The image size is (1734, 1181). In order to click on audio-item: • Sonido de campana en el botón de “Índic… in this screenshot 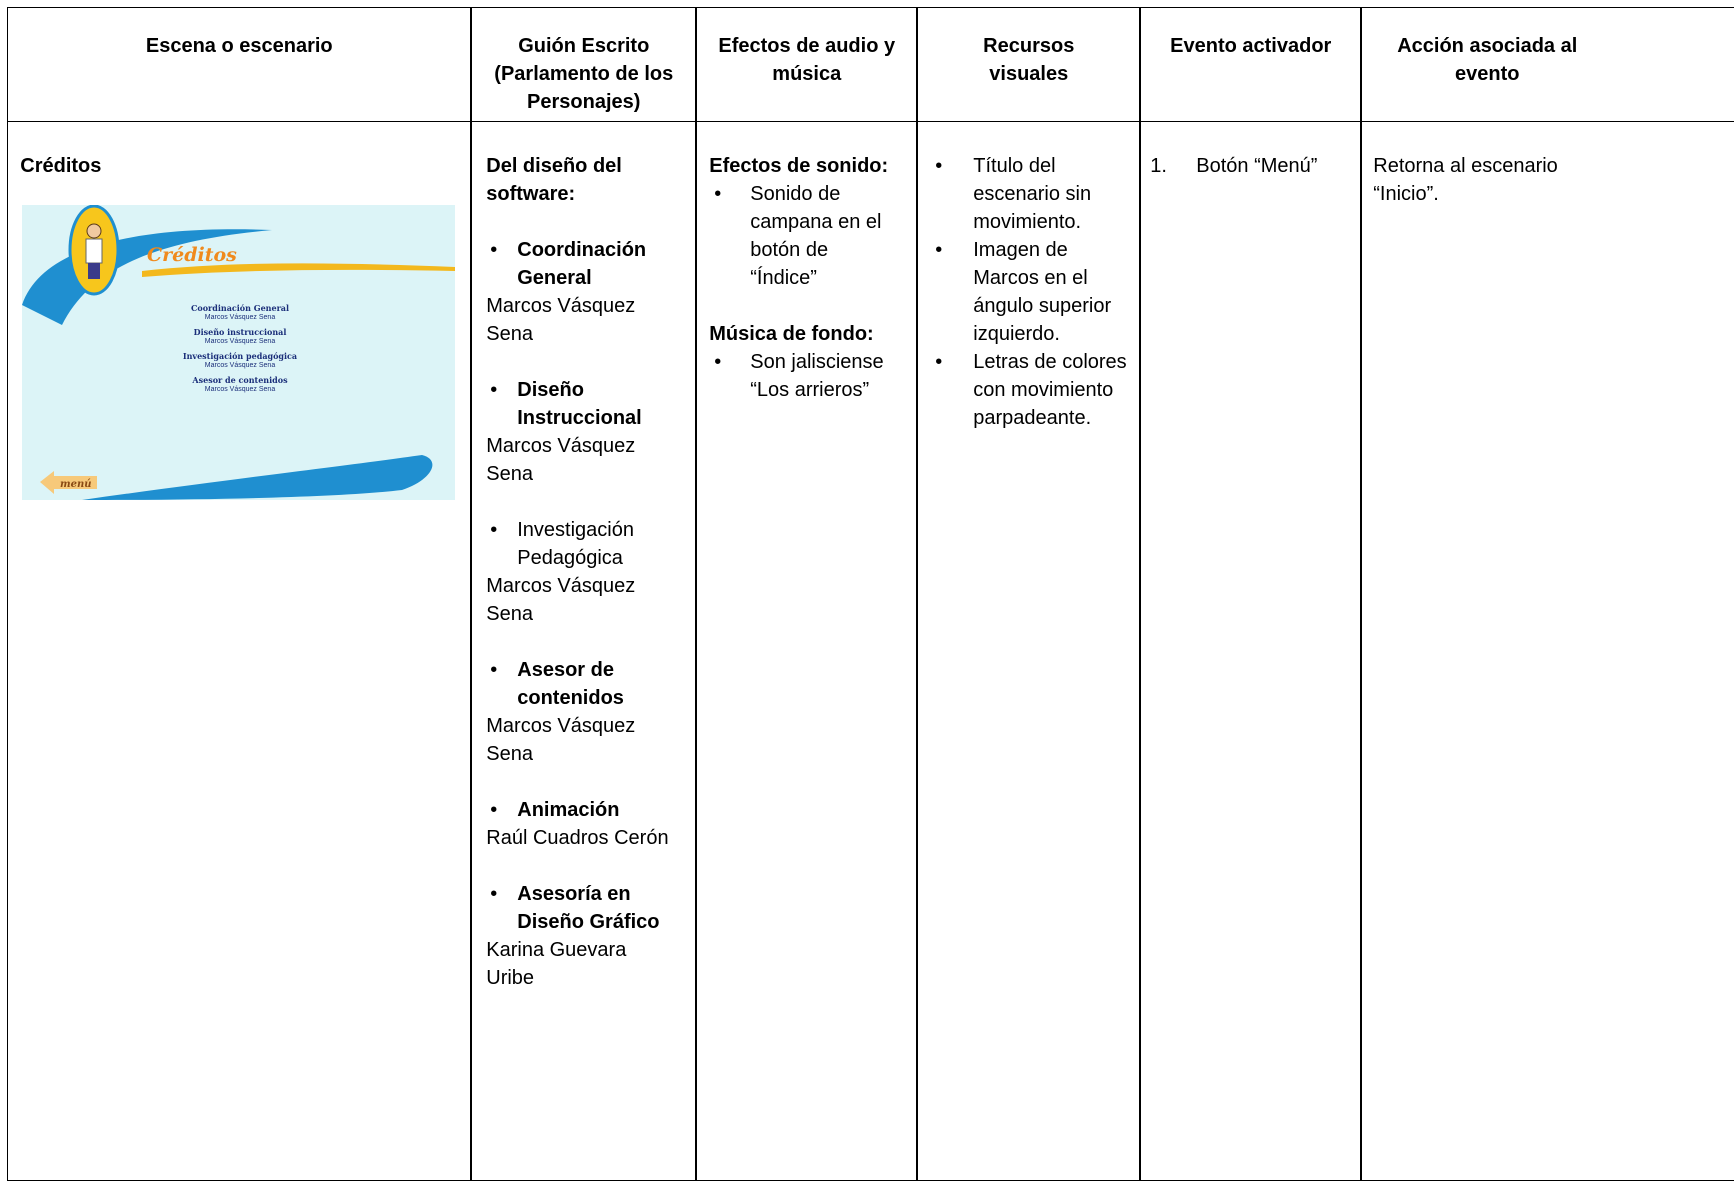, I will do `click(803, 236)`.